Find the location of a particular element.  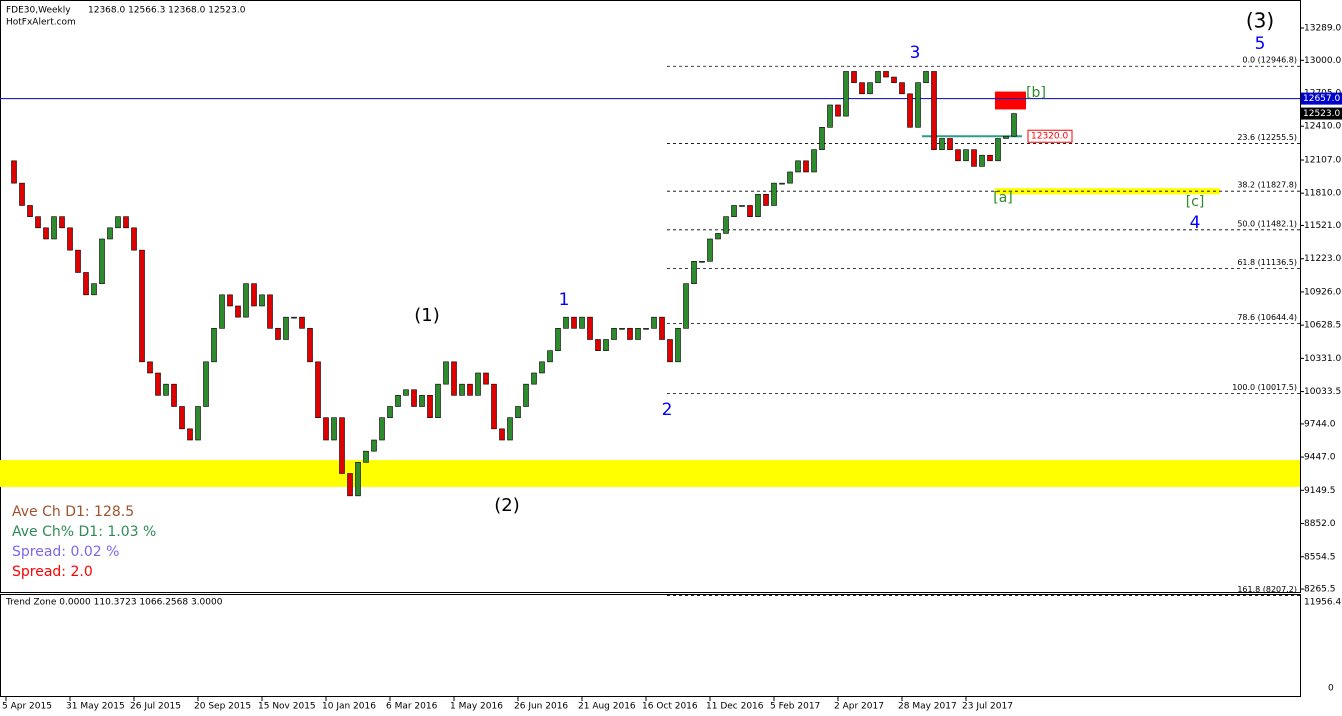

y-tick-label: 13000.0 is located at coordinates (1322, 61).